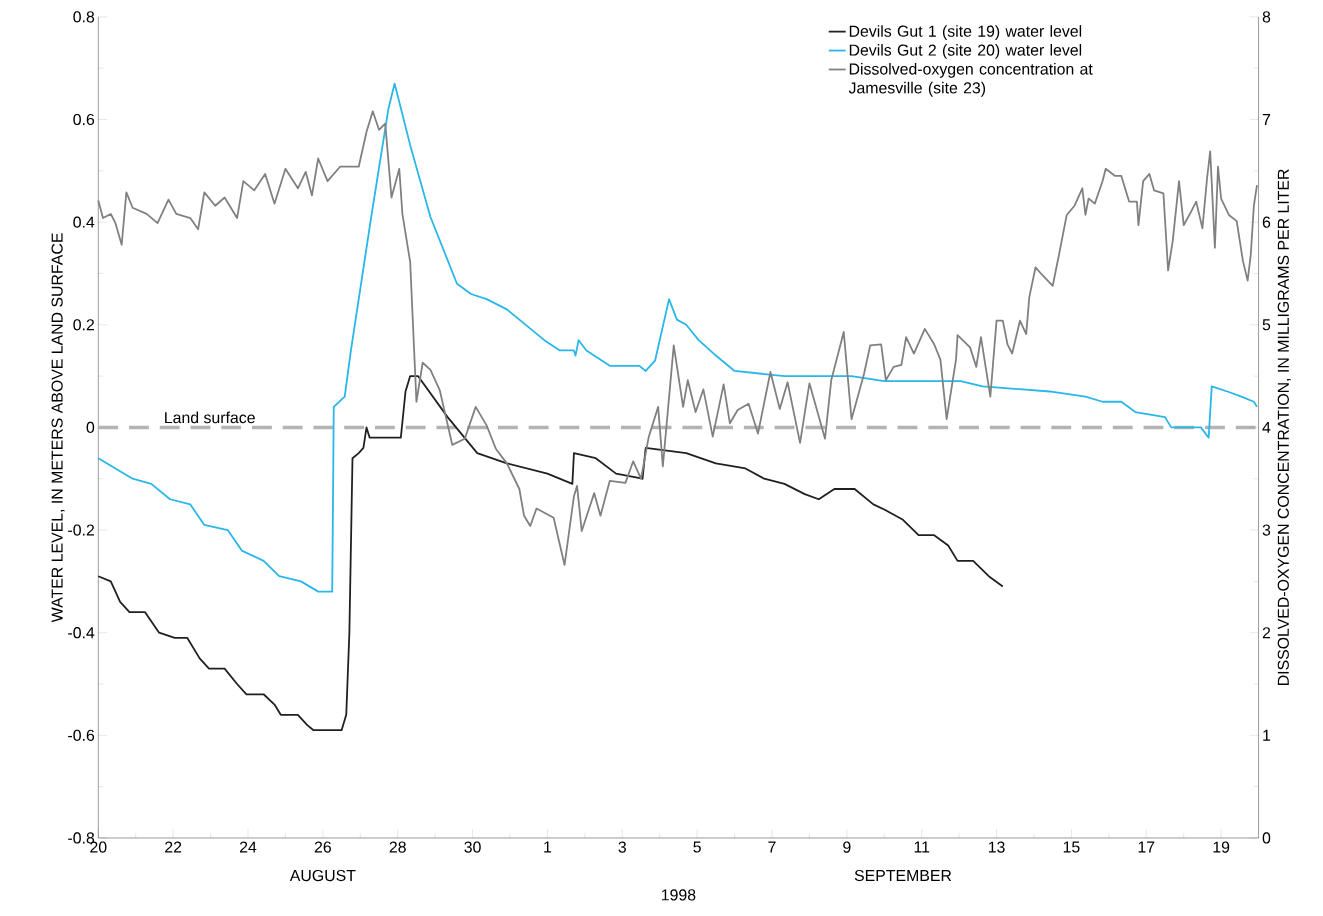 The width and height of the screenshot is (1323, 916). Describe the element at coordinates (322, 875) in the screenshot. I see `text: AUGUST` at that location.